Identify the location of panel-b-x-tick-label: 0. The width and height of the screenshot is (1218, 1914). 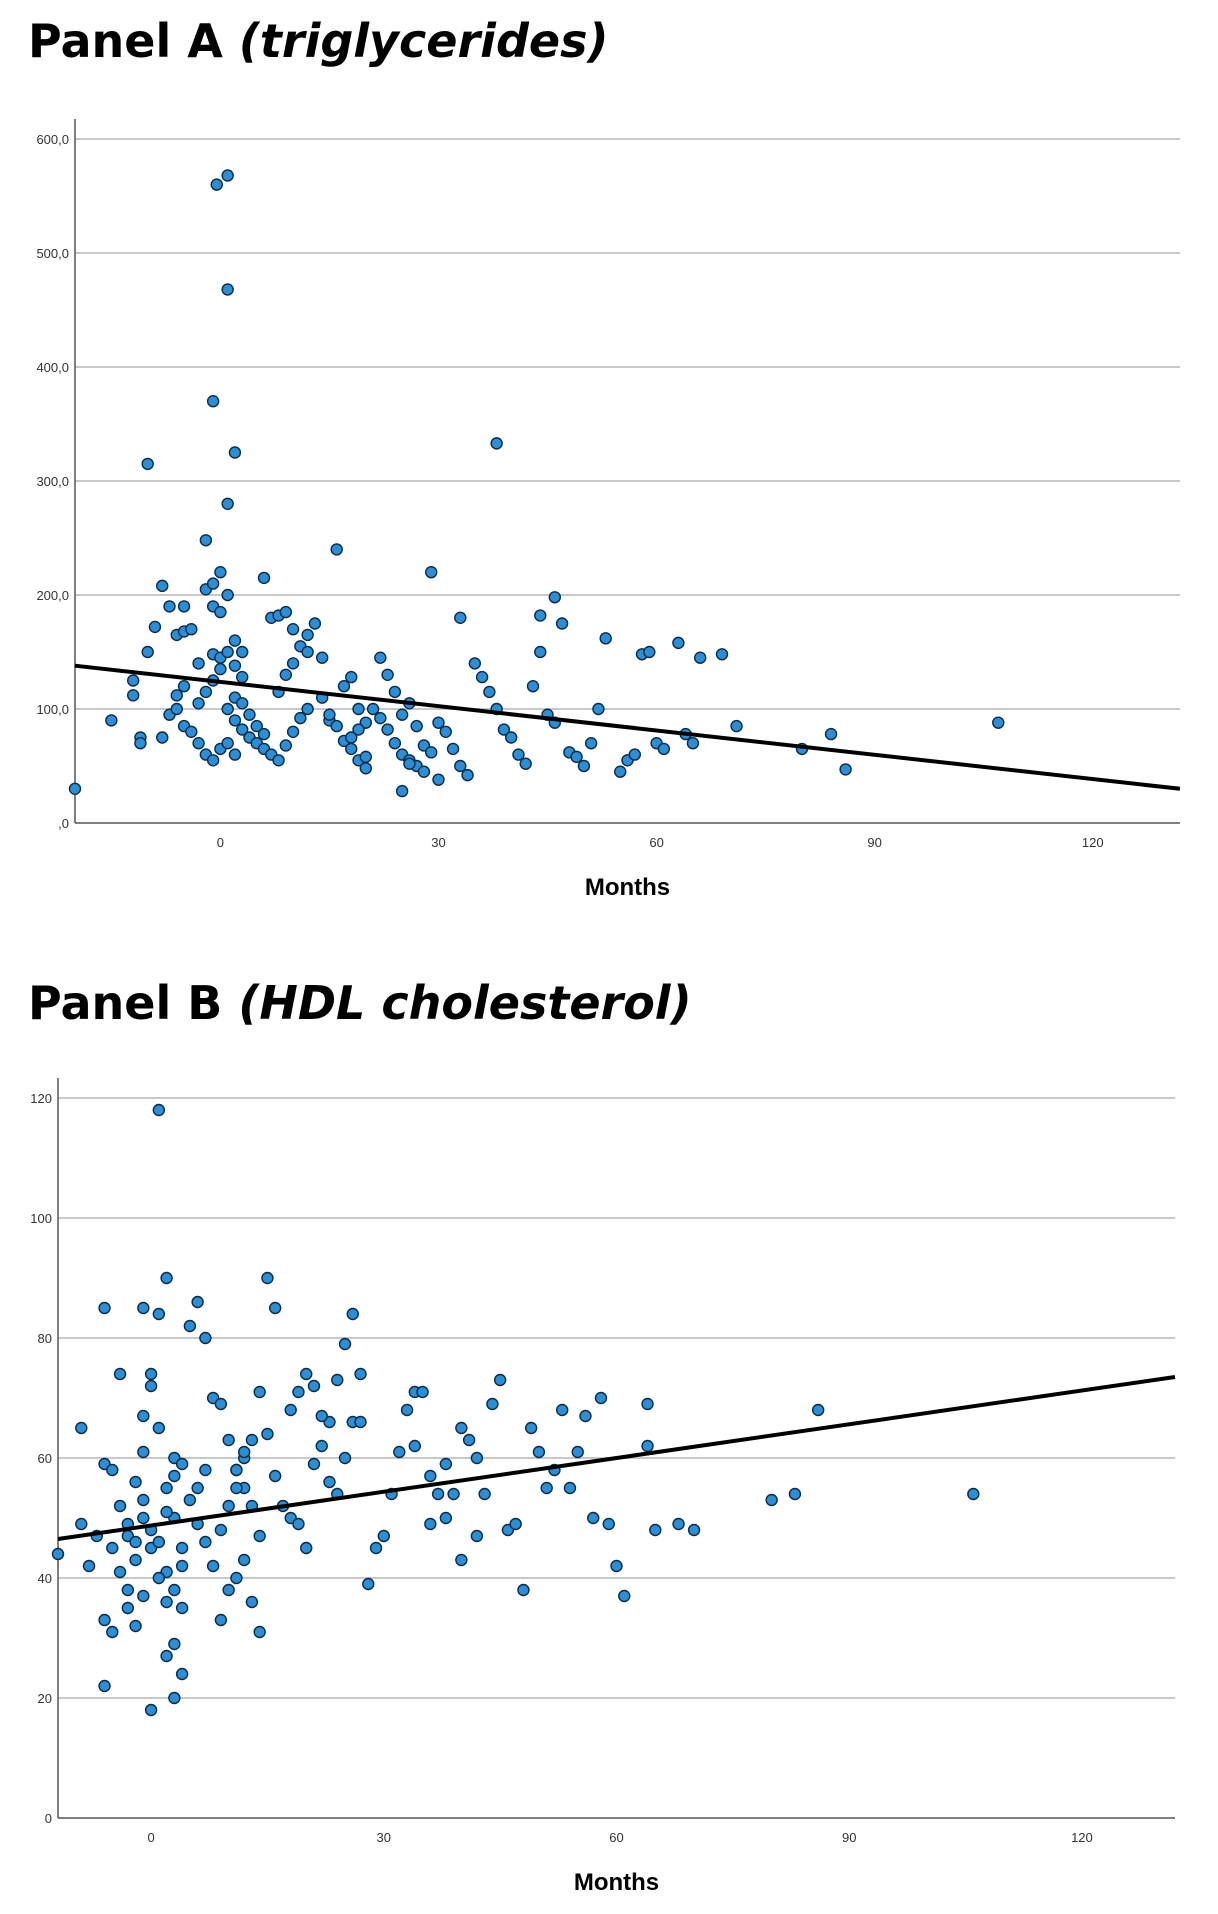
(150, 1837).